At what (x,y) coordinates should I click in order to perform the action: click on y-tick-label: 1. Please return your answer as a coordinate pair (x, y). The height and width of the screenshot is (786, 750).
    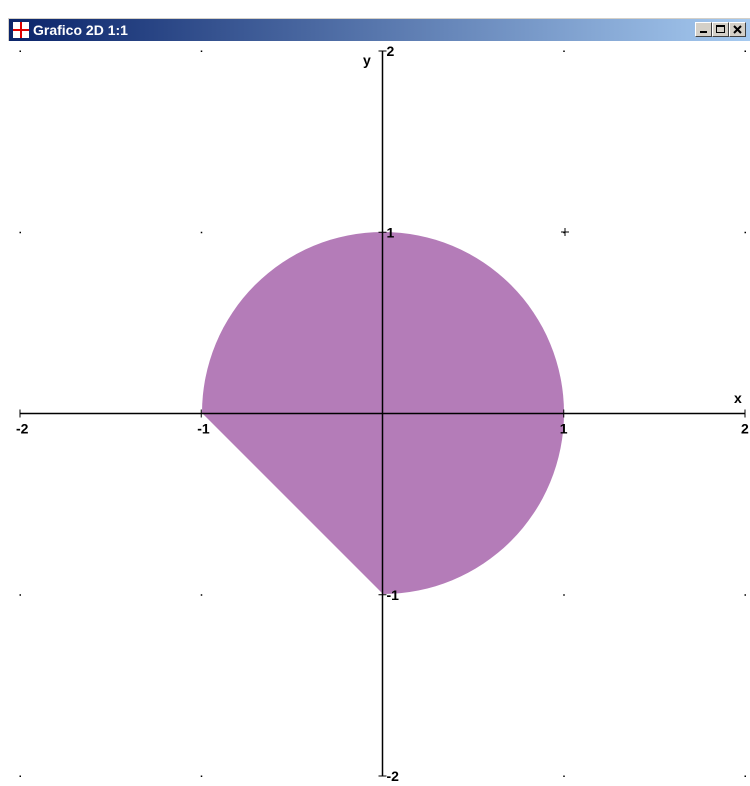
    Looking at the image, I should click on (391, 232).